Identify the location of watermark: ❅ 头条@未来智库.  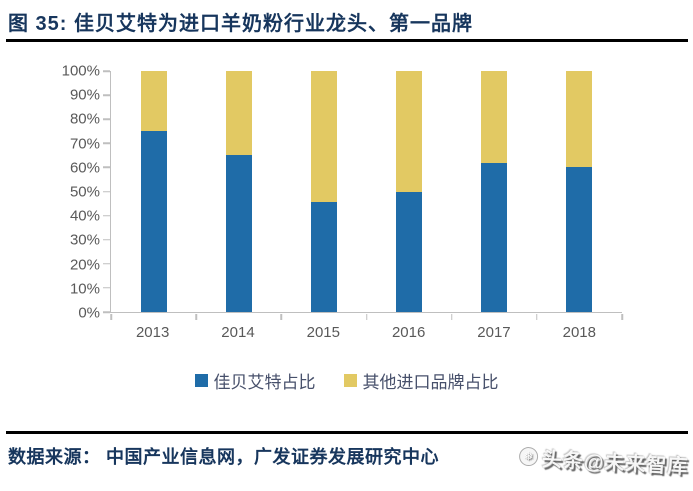
(604, 461).